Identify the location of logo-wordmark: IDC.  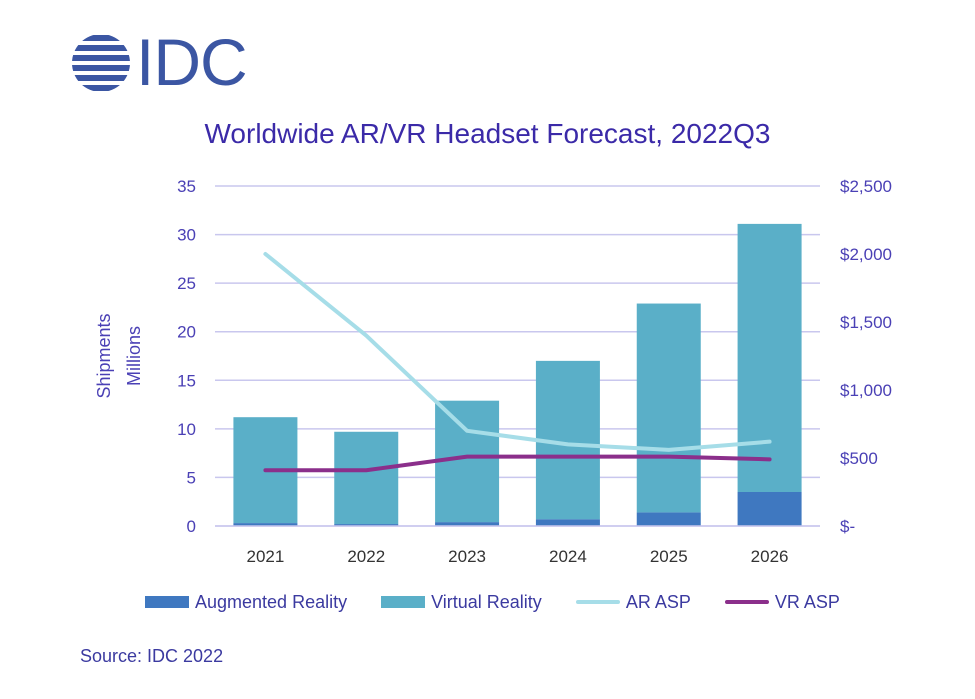
(192, 62).